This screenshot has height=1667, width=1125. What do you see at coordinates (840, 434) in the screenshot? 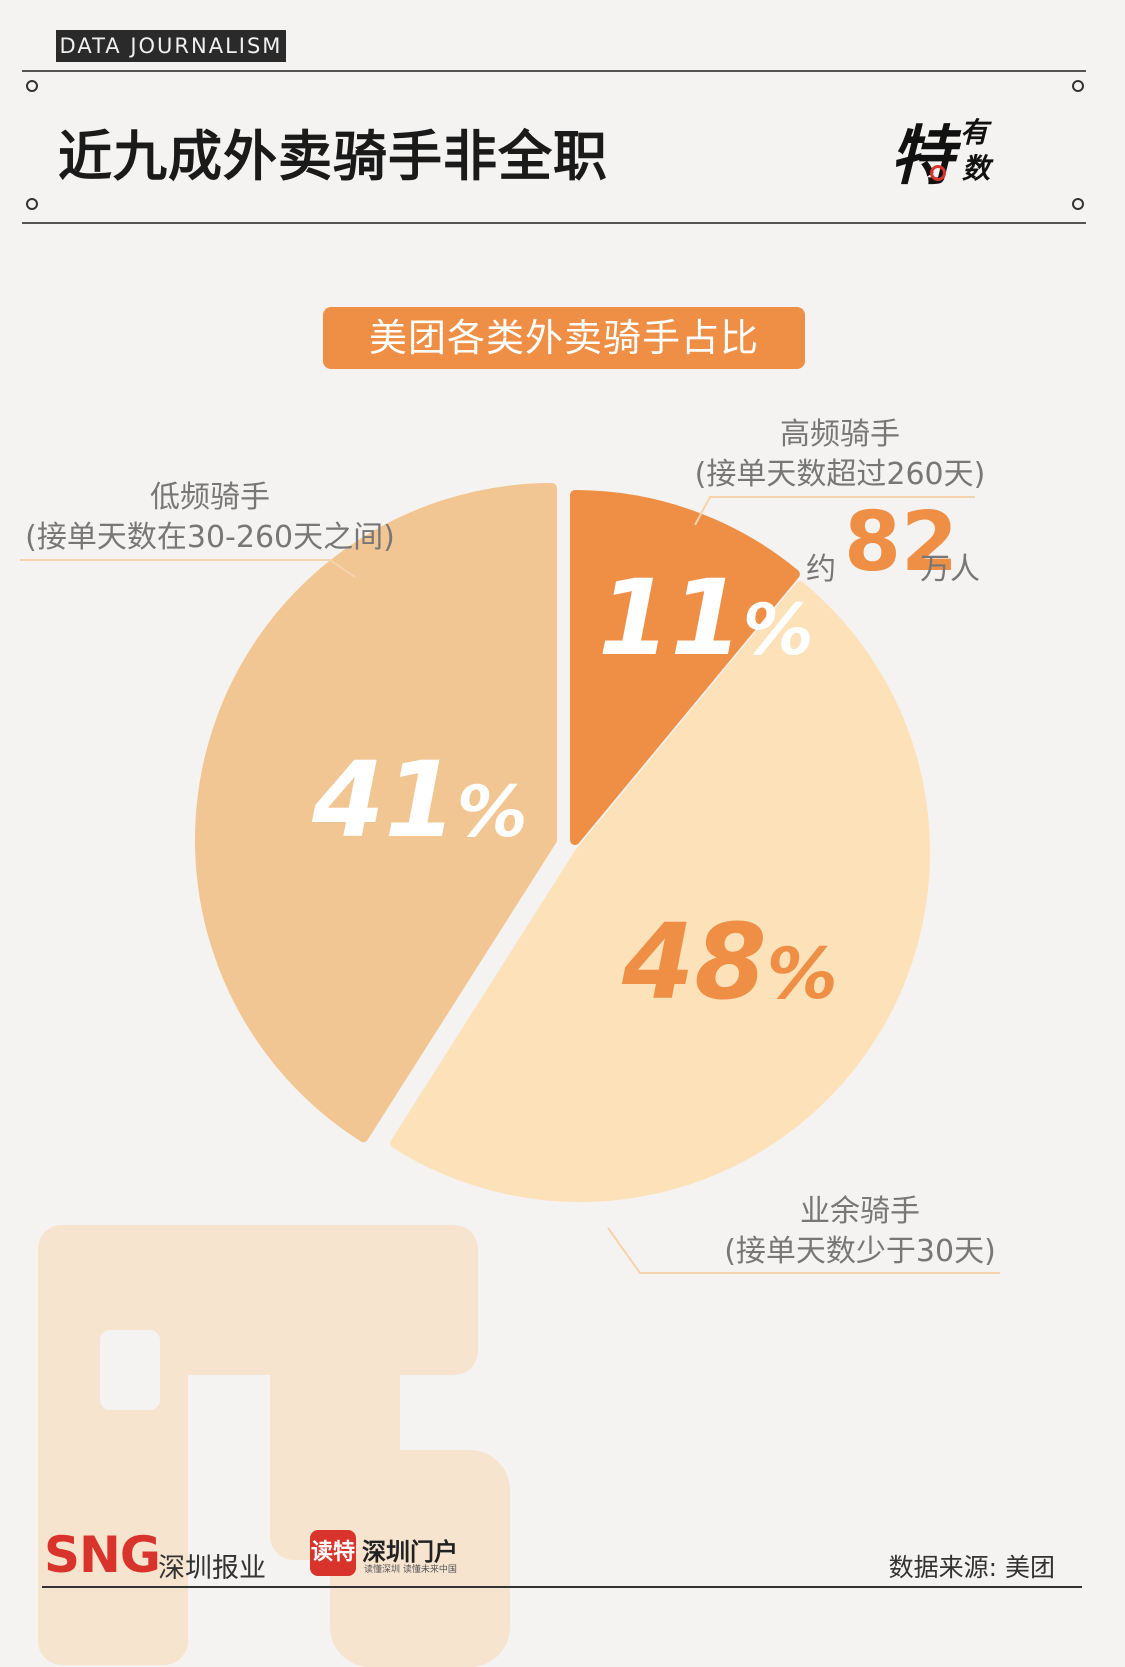
I see `label-high-name: 高频骑手` at bounding box center [840, 434].